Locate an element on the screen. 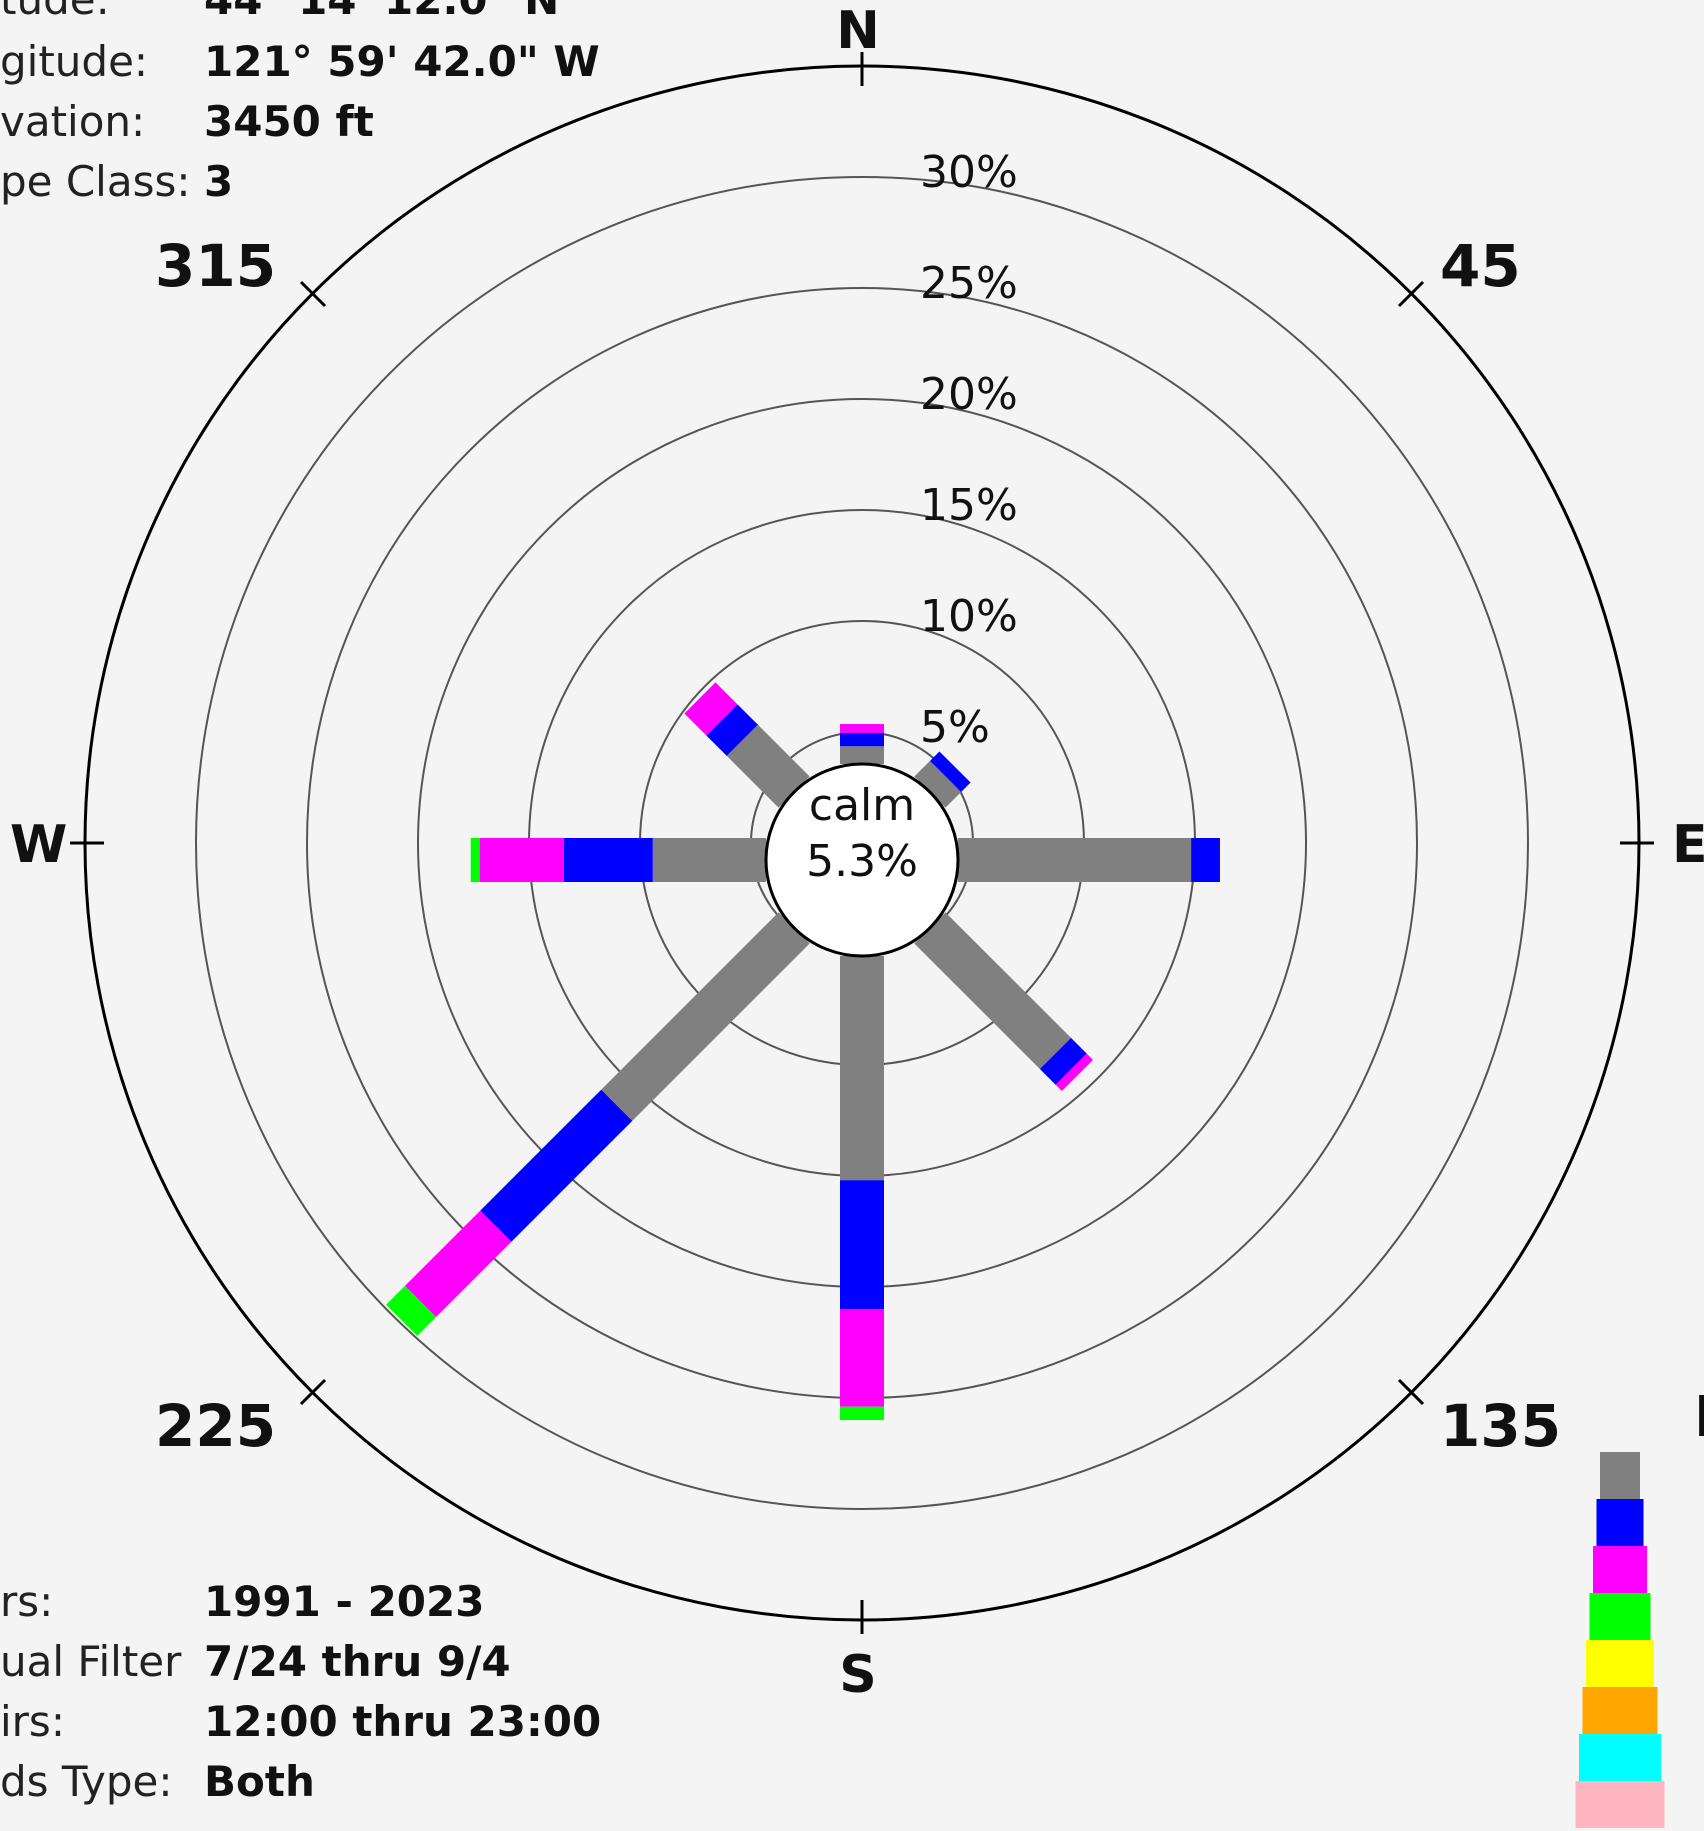 Image resolution: width=1704 pixels, height=1831 pixels. degree-225: 225 is located at coordinates (215, 1426).